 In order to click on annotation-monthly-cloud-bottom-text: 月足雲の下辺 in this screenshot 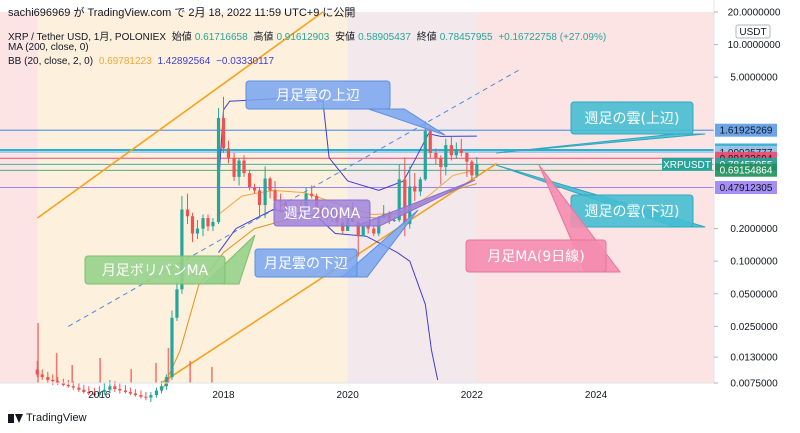, I will do `click(306, 264)`.